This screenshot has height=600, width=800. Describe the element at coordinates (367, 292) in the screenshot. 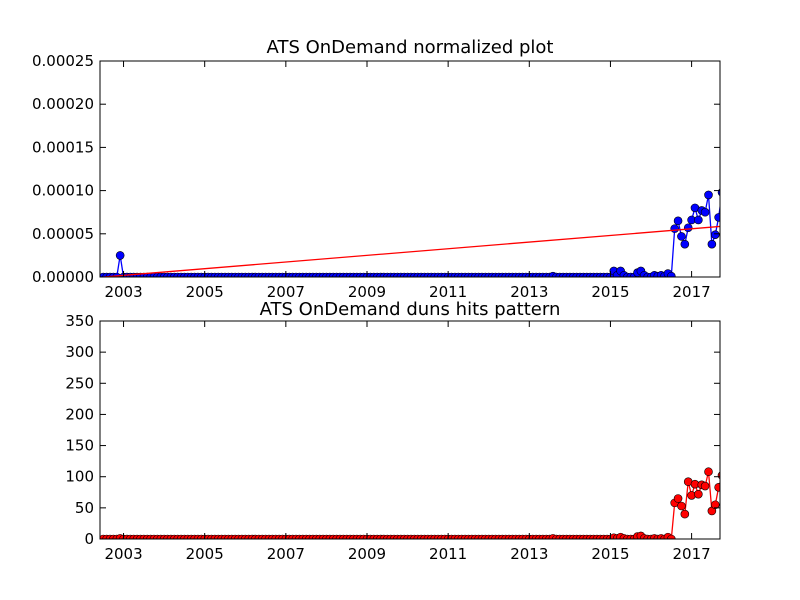

I see `chart-normalized-x-tick-label: 2009` at that location.